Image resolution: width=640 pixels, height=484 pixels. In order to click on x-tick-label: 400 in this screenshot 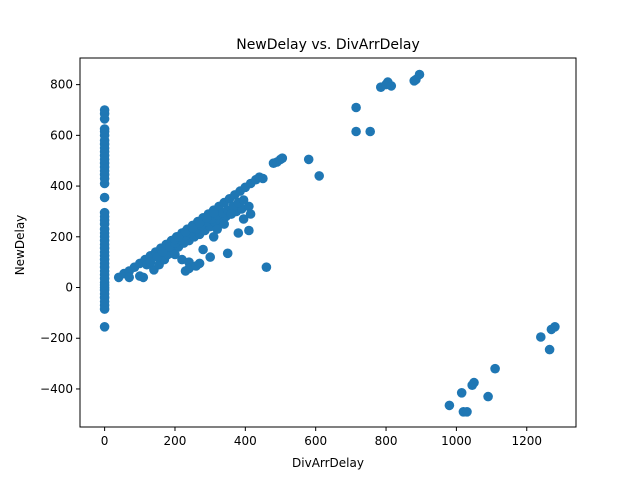, I will do `click(245, 441)`.